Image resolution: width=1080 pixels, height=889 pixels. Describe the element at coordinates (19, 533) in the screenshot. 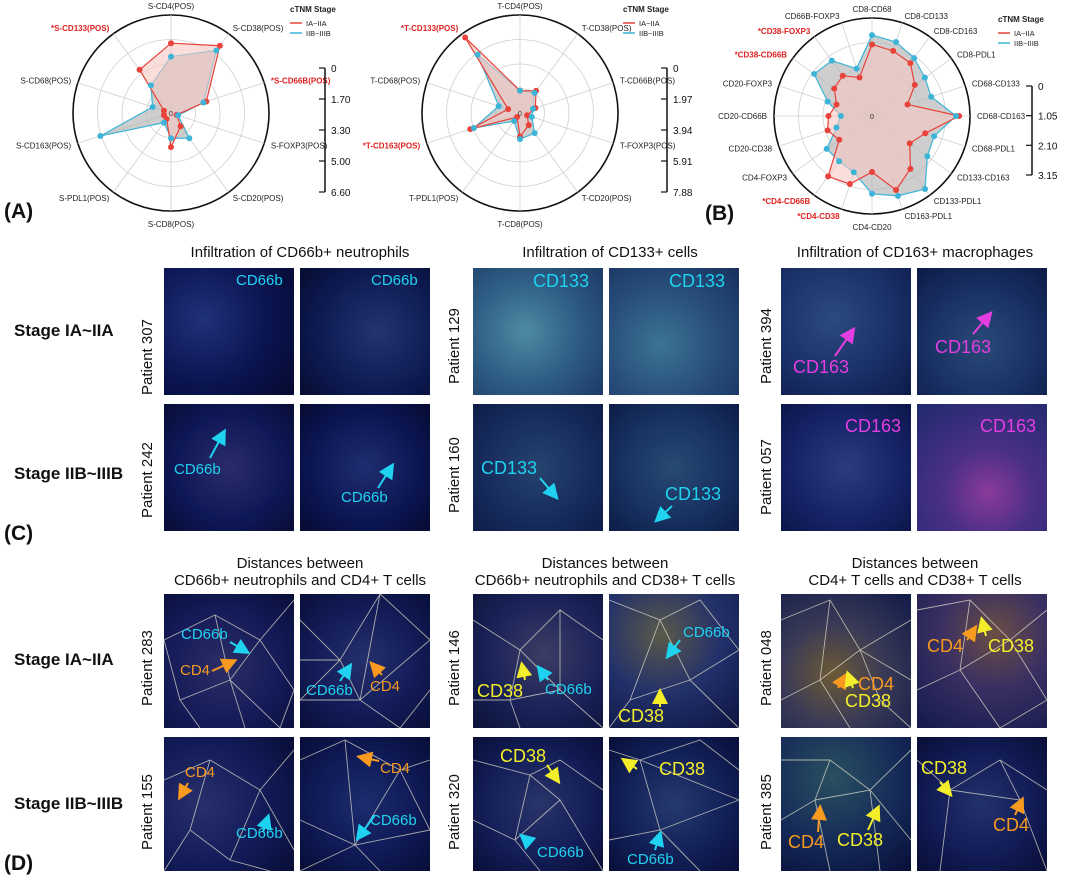

I see `panel-c-label: (C)` at that location.